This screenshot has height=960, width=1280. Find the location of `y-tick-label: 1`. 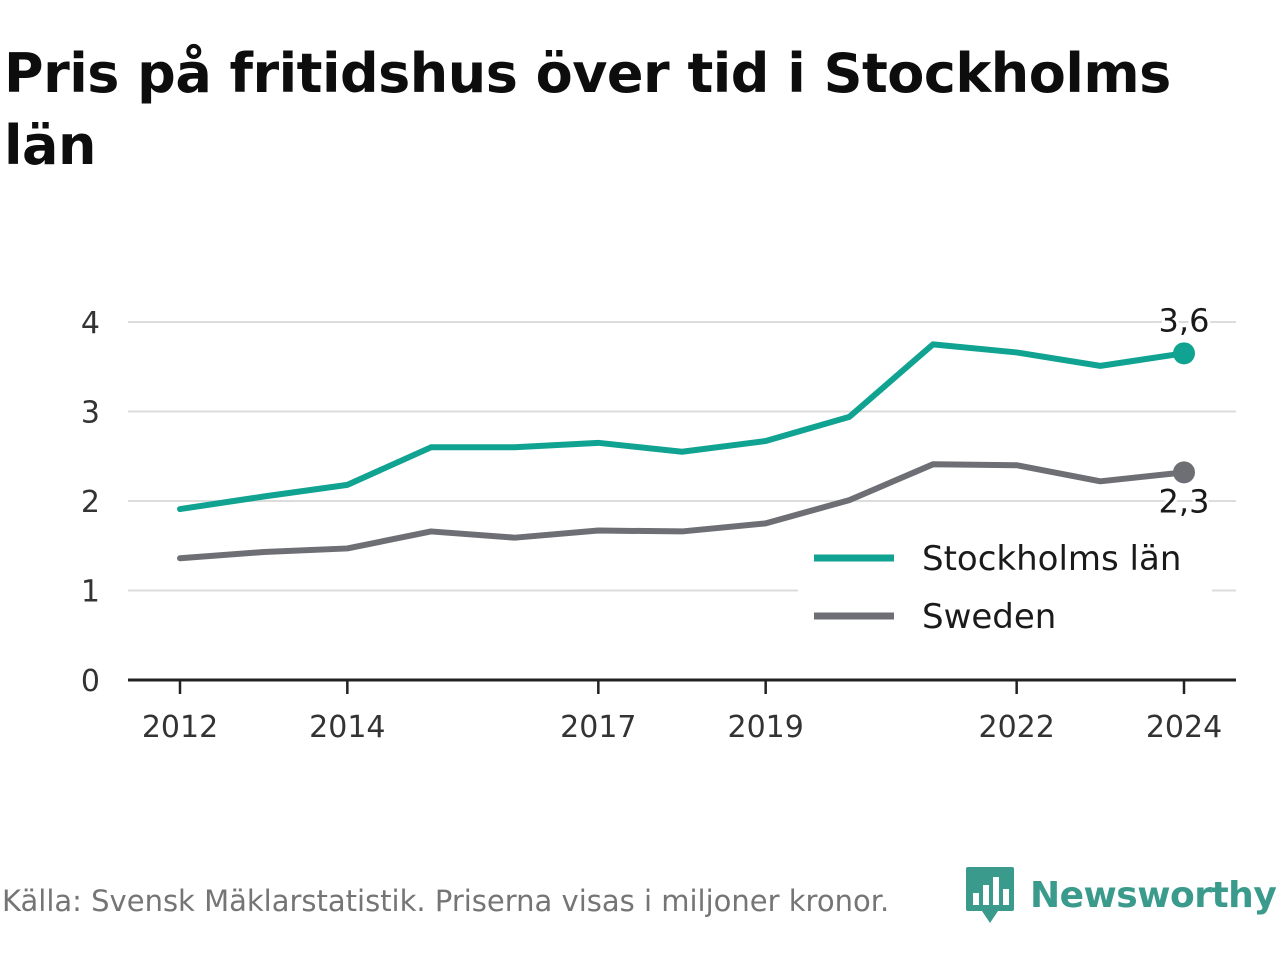

y-tick-label: 1 is located at coordinates (90, 592).